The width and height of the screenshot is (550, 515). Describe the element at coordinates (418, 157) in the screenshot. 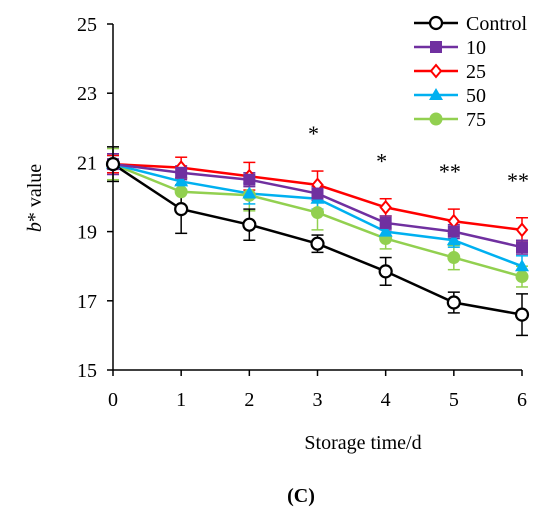

I see `significance-labels: ** ** **` at that location.